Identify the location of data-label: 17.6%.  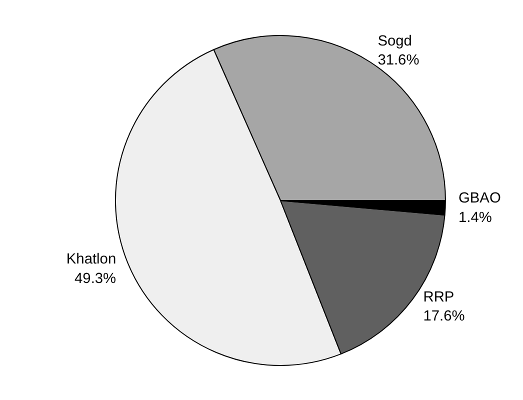
(444, 316).